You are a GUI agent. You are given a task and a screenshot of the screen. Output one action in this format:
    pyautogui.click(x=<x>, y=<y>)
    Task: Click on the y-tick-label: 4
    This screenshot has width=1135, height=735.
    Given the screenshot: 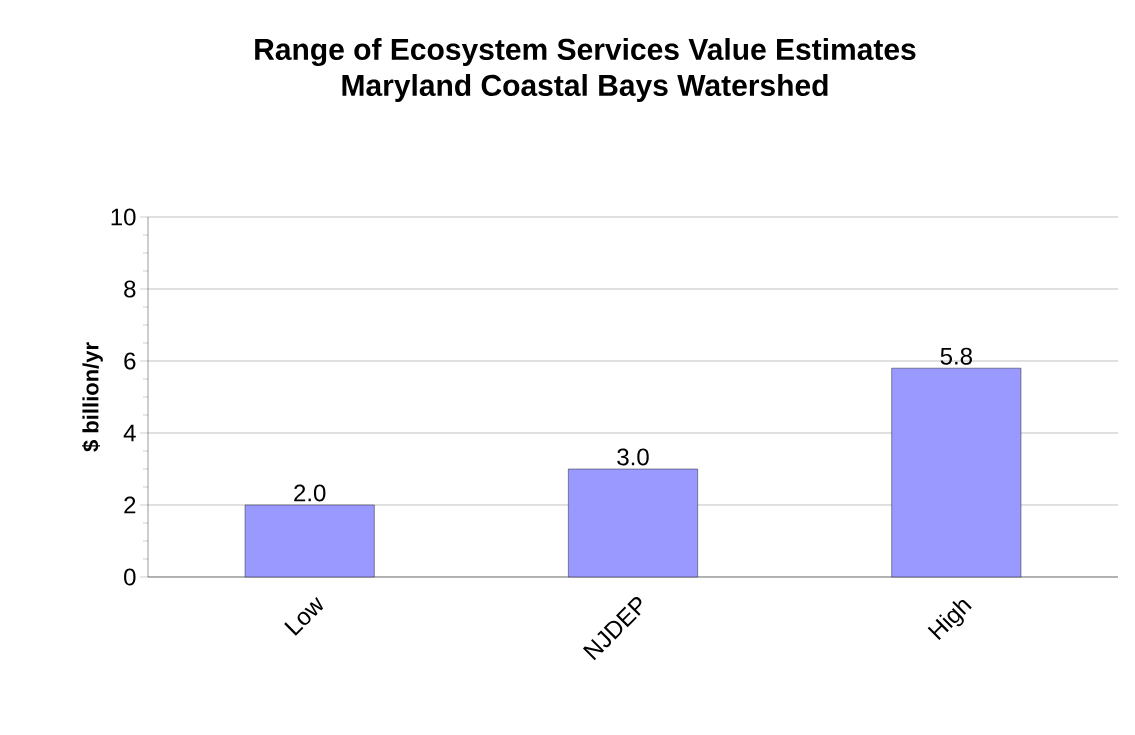 What is the action you would take?
    pyautogui.click(x=129, y=433)
    